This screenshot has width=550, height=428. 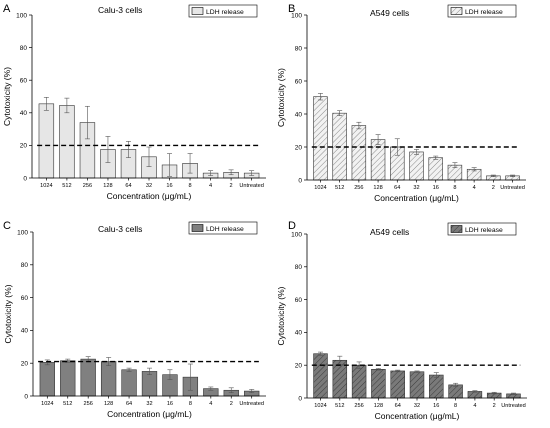 I want to click on panel-letter: B, so click(x=291, y=9).